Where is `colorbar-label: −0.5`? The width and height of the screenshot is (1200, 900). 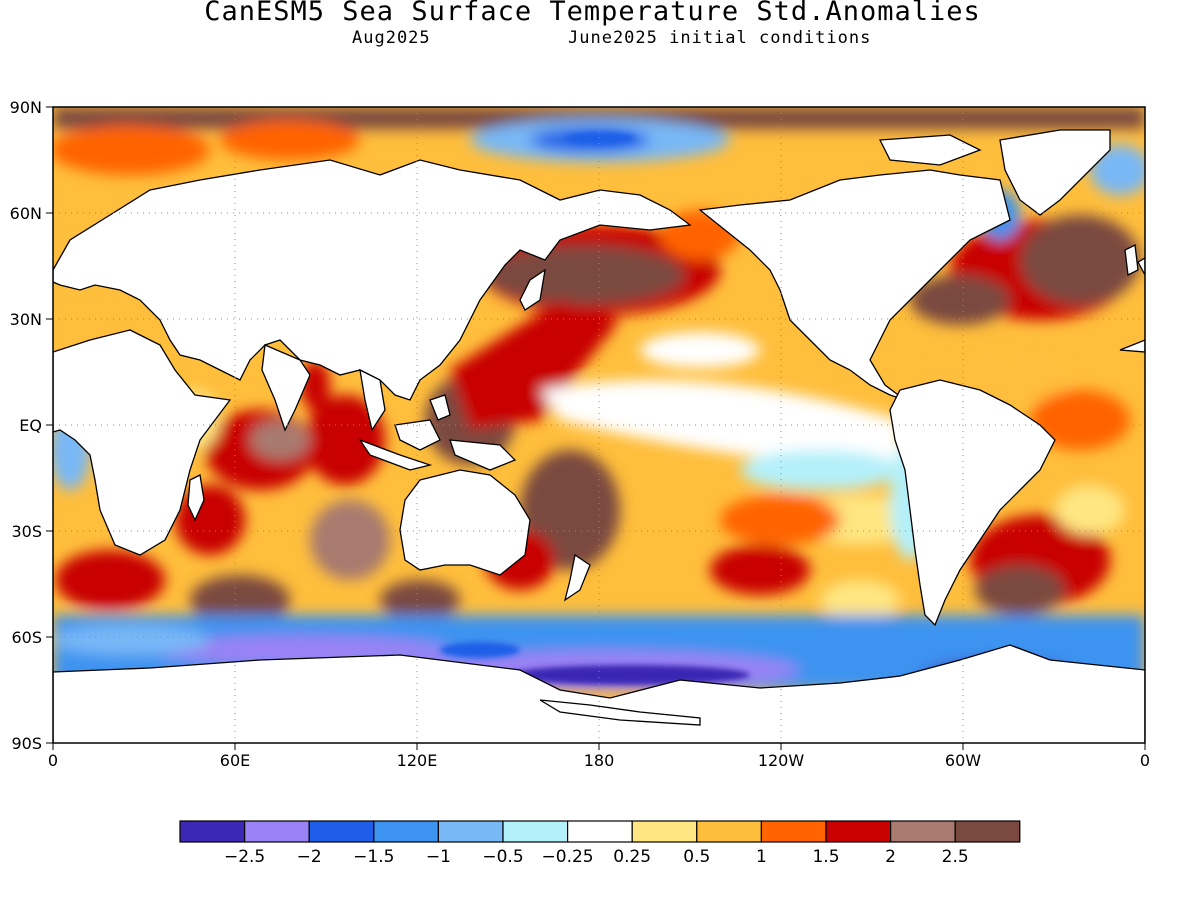 colorbar-label: −0.5 is located at coordinates (502, 857).